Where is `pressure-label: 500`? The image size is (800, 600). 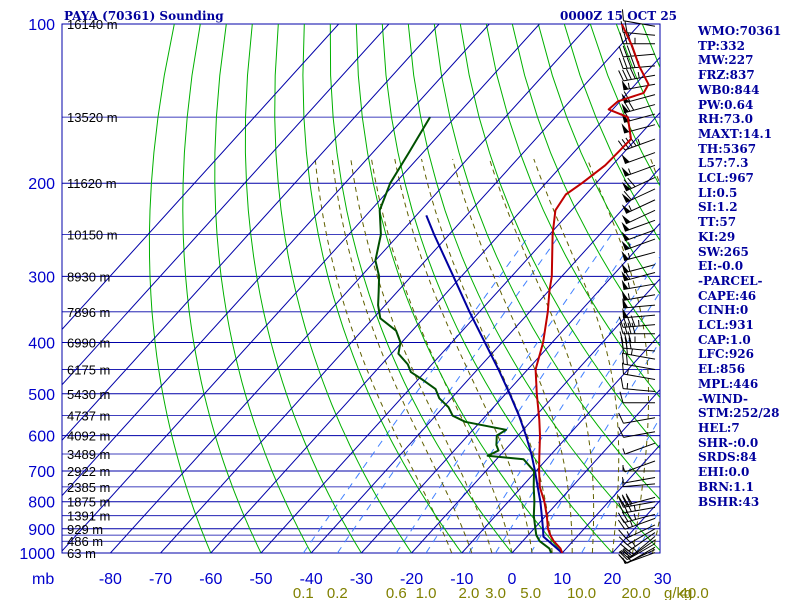
pressure-label: 500 is located at coordinates (41, 395).